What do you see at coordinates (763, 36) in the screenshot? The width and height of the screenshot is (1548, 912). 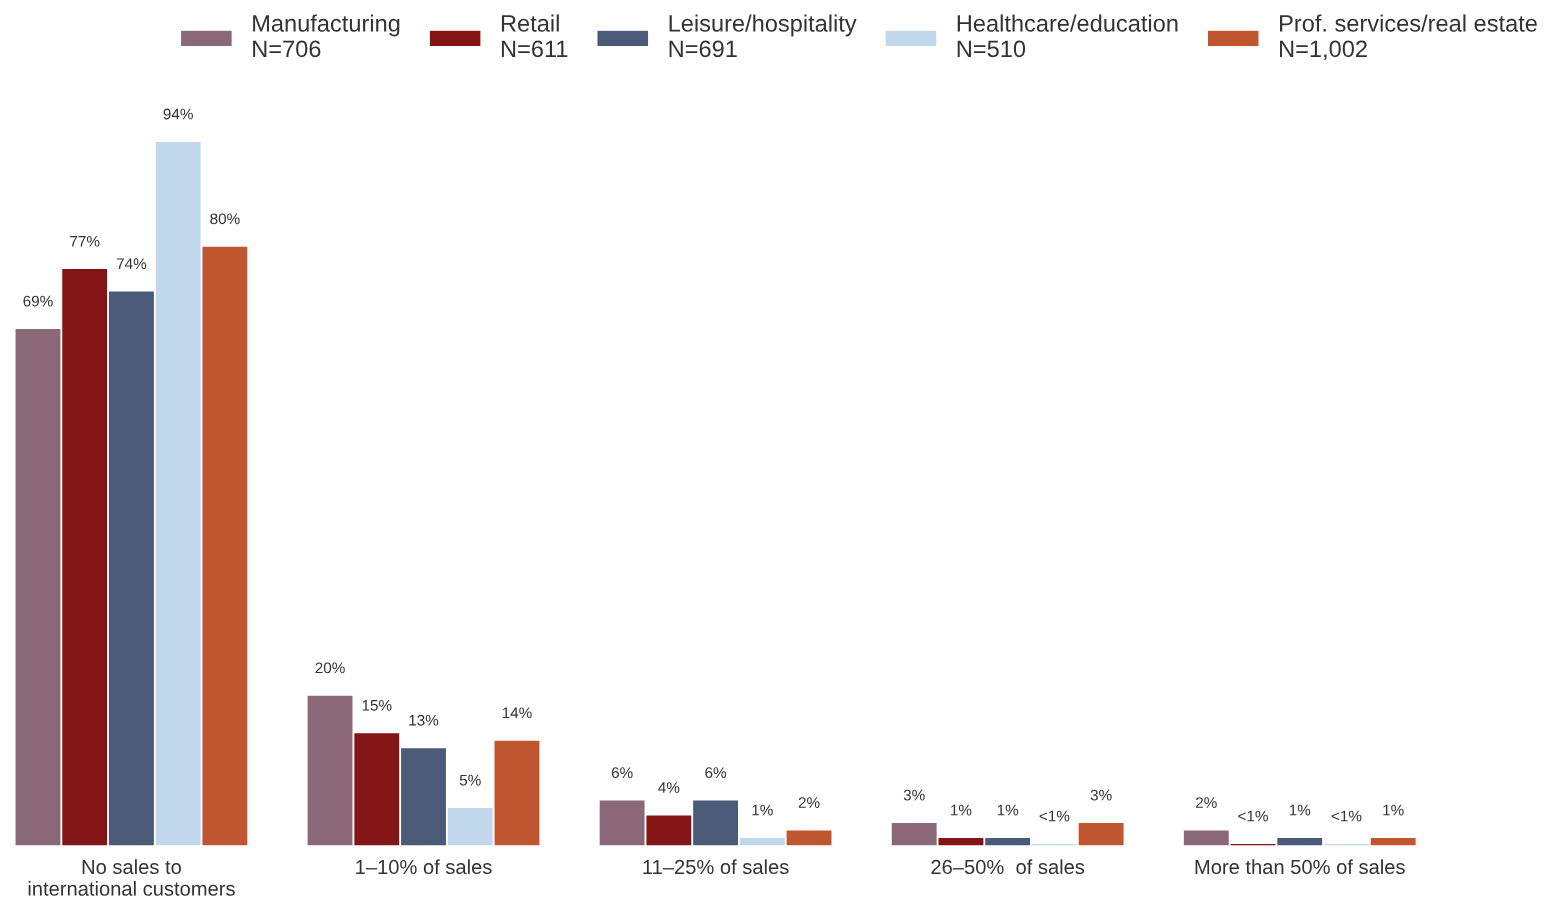 I see `legend-label: Leisure/hospitality N=691` at bounding box center [763, 36].